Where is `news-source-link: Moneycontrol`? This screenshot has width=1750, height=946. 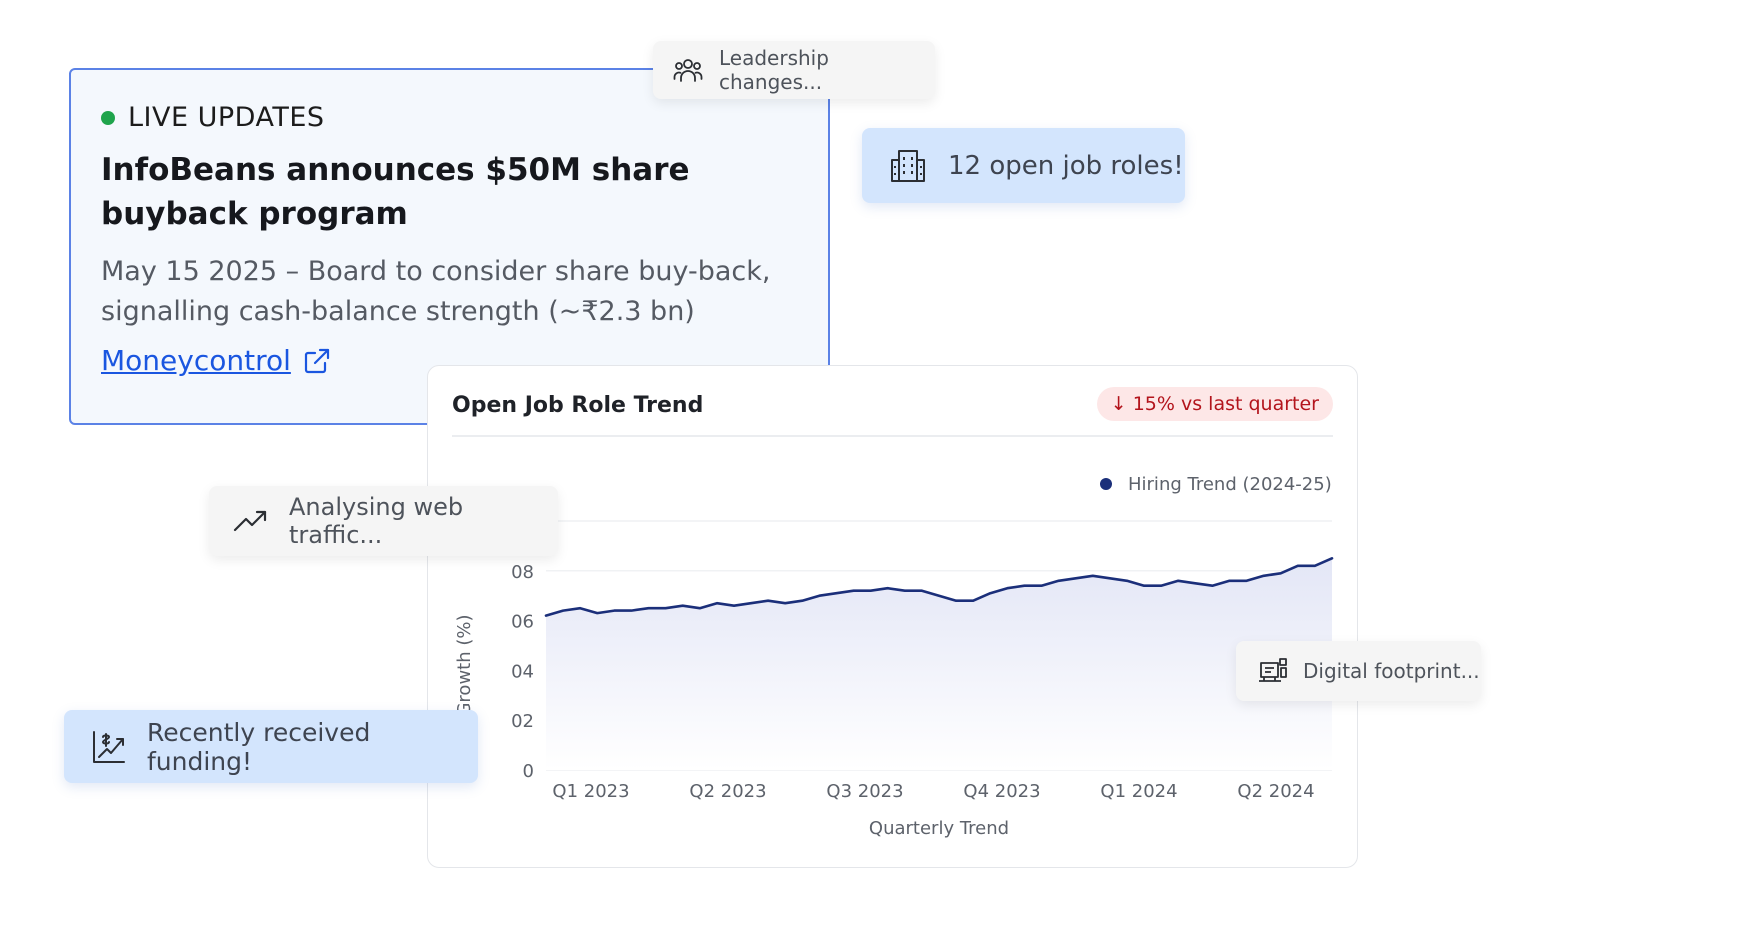
news-source-link: Moneycontrol is located at coordinates (449, 360).